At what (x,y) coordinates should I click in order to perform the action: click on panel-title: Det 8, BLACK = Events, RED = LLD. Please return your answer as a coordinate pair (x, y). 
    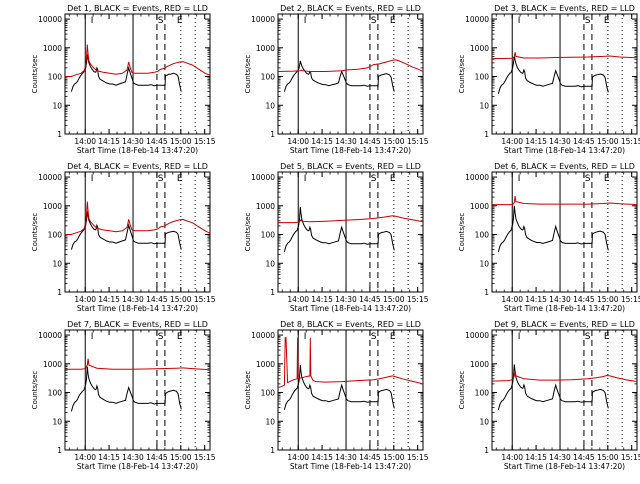
    Looking at the image, I should click on (350, 324).